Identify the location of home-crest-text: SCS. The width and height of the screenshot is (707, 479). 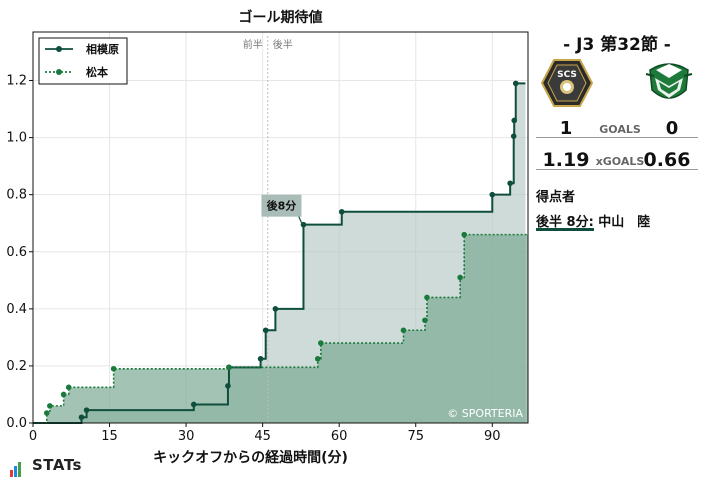
(567, 75).